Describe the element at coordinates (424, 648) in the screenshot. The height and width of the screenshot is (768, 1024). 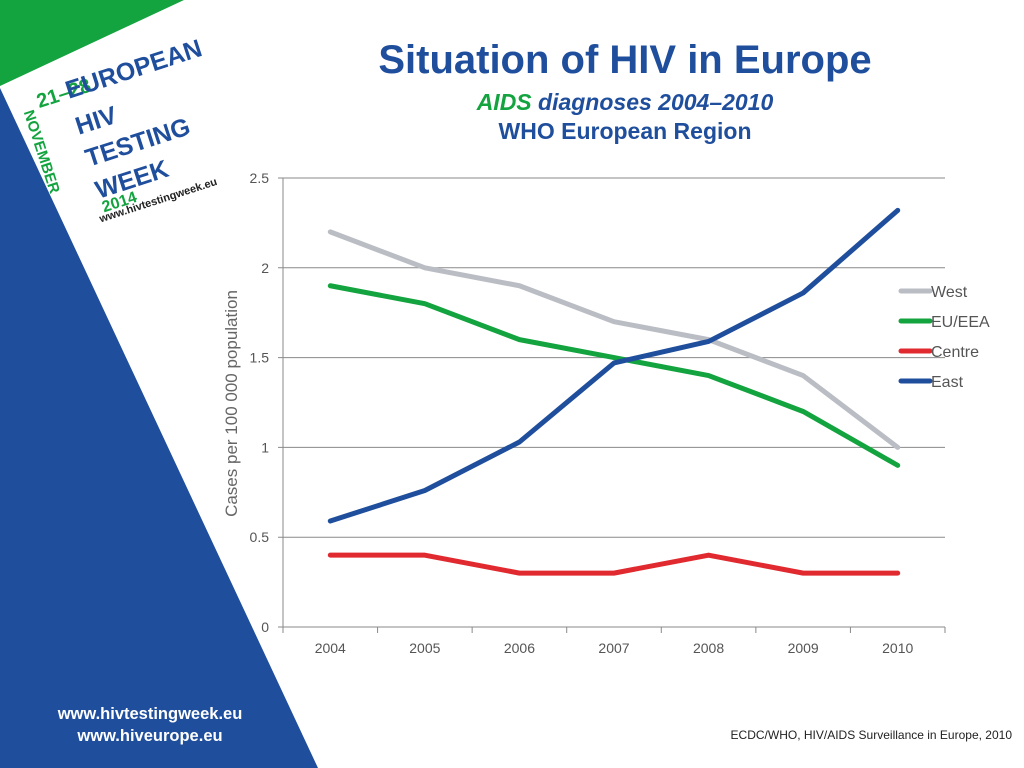
I see `x-tick-label: 2005` at that location.